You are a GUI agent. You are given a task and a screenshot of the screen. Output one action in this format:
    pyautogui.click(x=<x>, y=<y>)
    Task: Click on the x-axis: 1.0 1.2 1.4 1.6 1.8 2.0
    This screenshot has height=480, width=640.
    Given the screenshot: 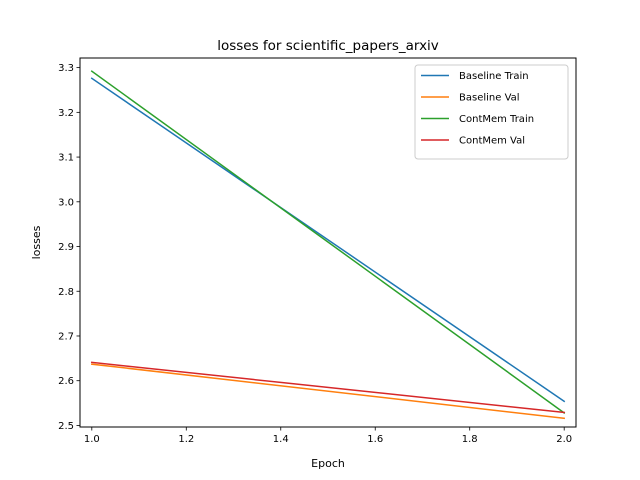 What is the action you would take?
    pyautogui.click(x=328, y=436)
    